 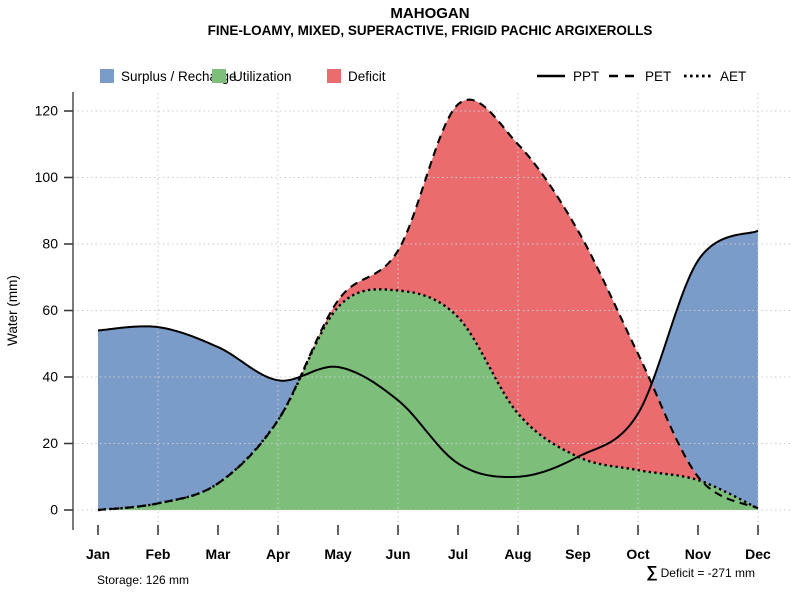 What do you see at coordinates (758, 554) in the screenshot?
I see `x-tick-label: Dec` at bounding box center [758, 554].